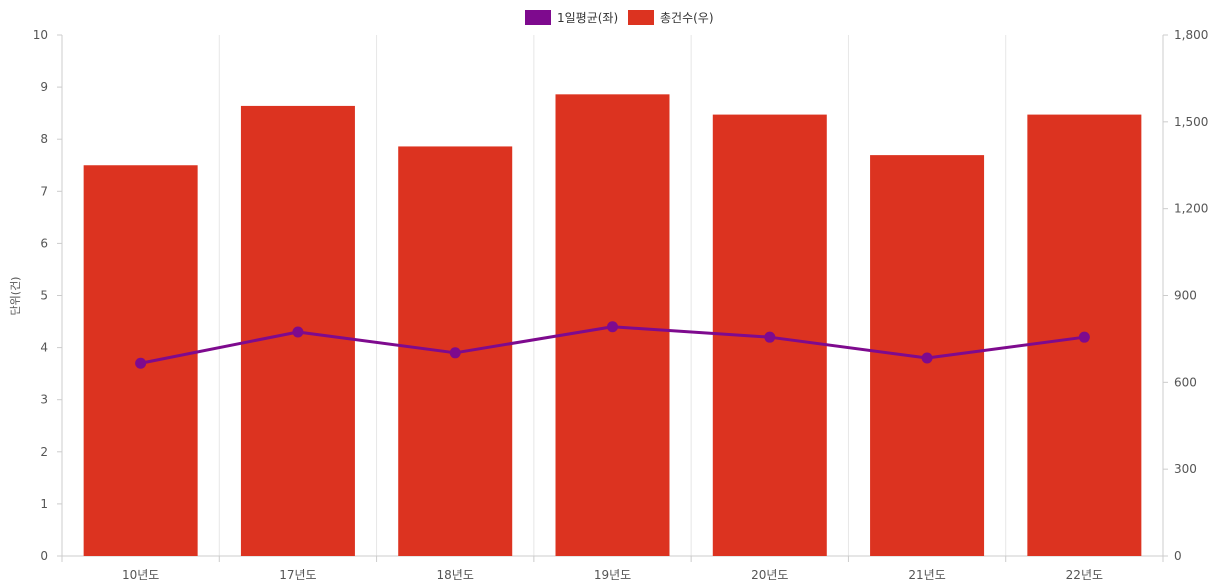  What do you see at coordinates (612, 575) in the screenshot?
I see `x-tick-label: 19년도` at bounding box center [612, 575].